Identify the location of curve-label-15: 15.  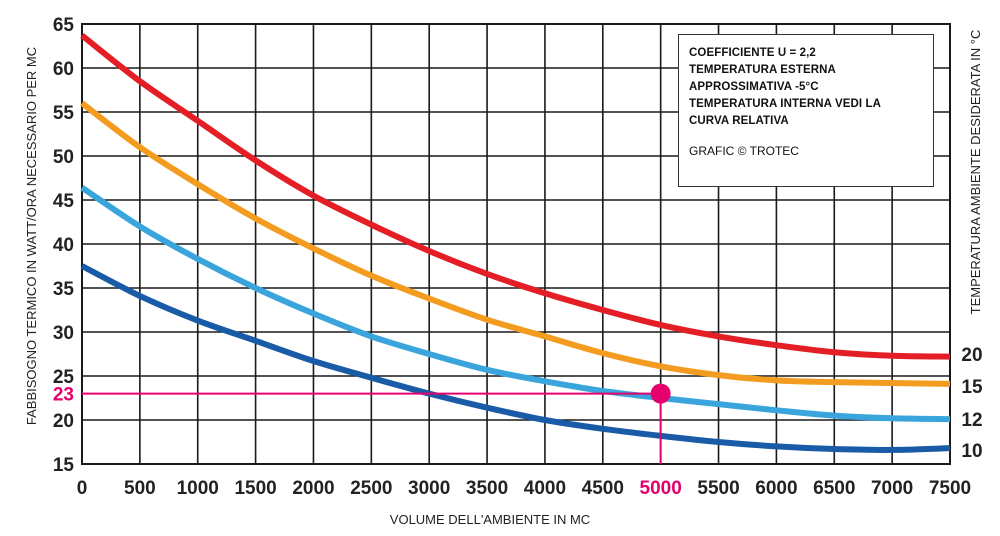
(972, 387).